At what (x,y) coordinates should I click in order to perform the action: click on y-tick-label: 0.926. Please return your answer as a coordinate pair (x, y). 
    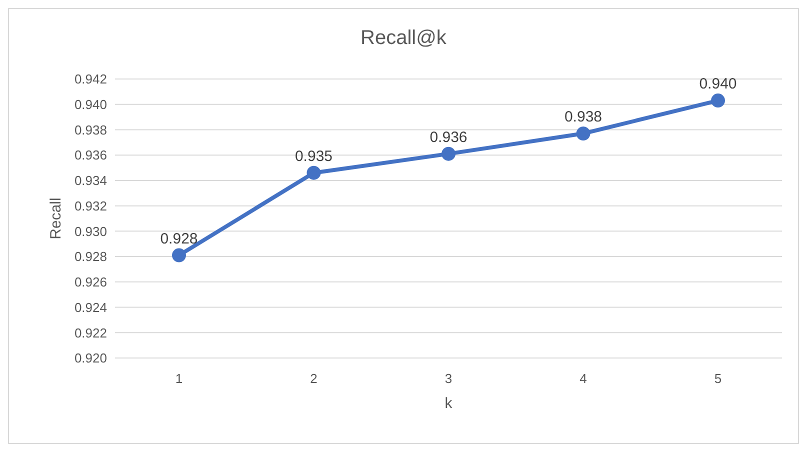
    Looking at the image, I should click on (90, 282).